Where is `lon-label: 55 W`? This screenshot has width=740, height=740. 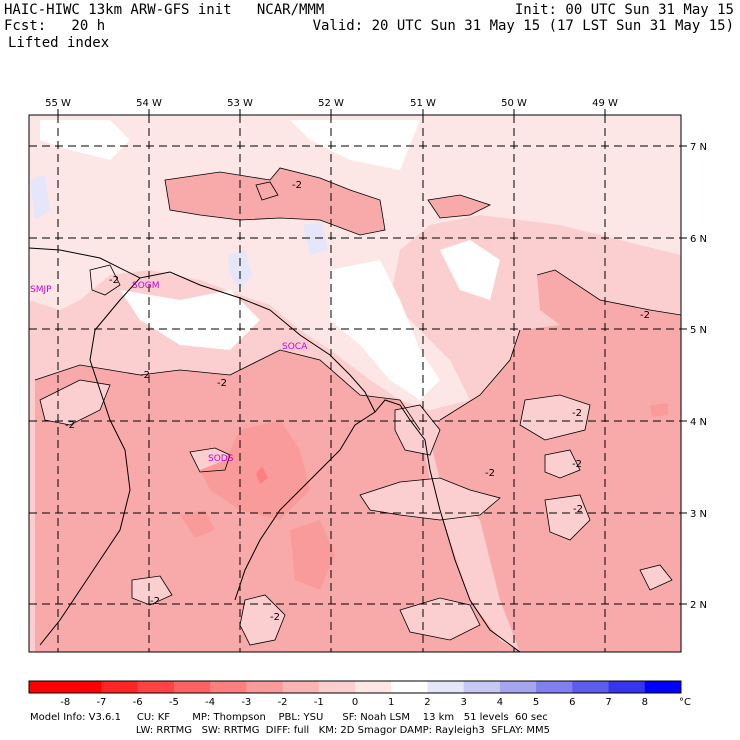
lon-label: 55 W is located at coordinates (58, 103).